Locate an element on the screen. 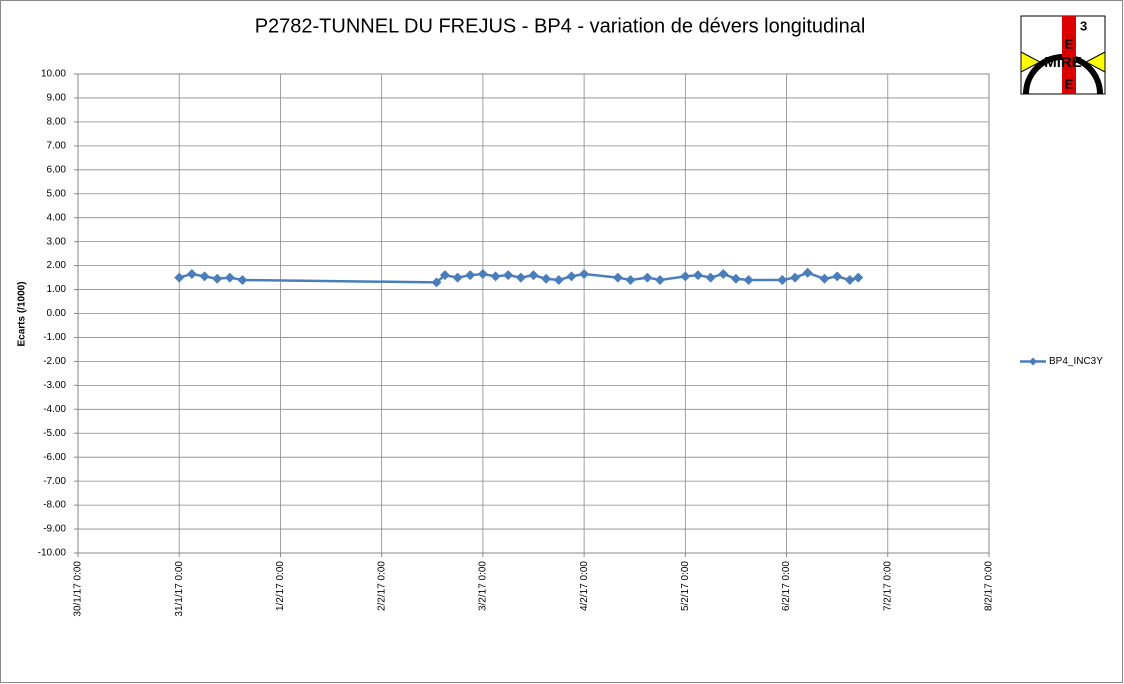 Image resolution: width=1124 pixels, height=684 pixels. x-tick-label: 7/2/17 0:00 is located at coordinates (887, 586).